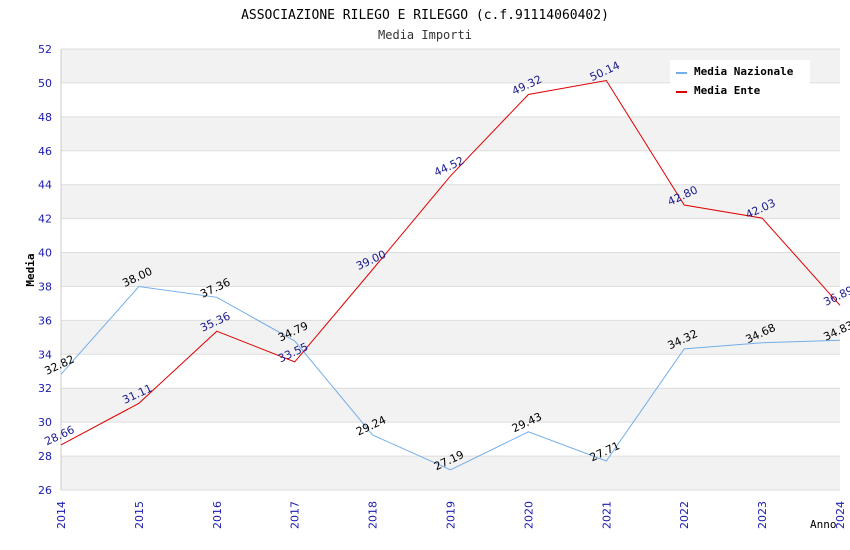  Describe the element at coordinates (61, 515) in the screenshot. I see `x-tick-label: 2014` at that location.